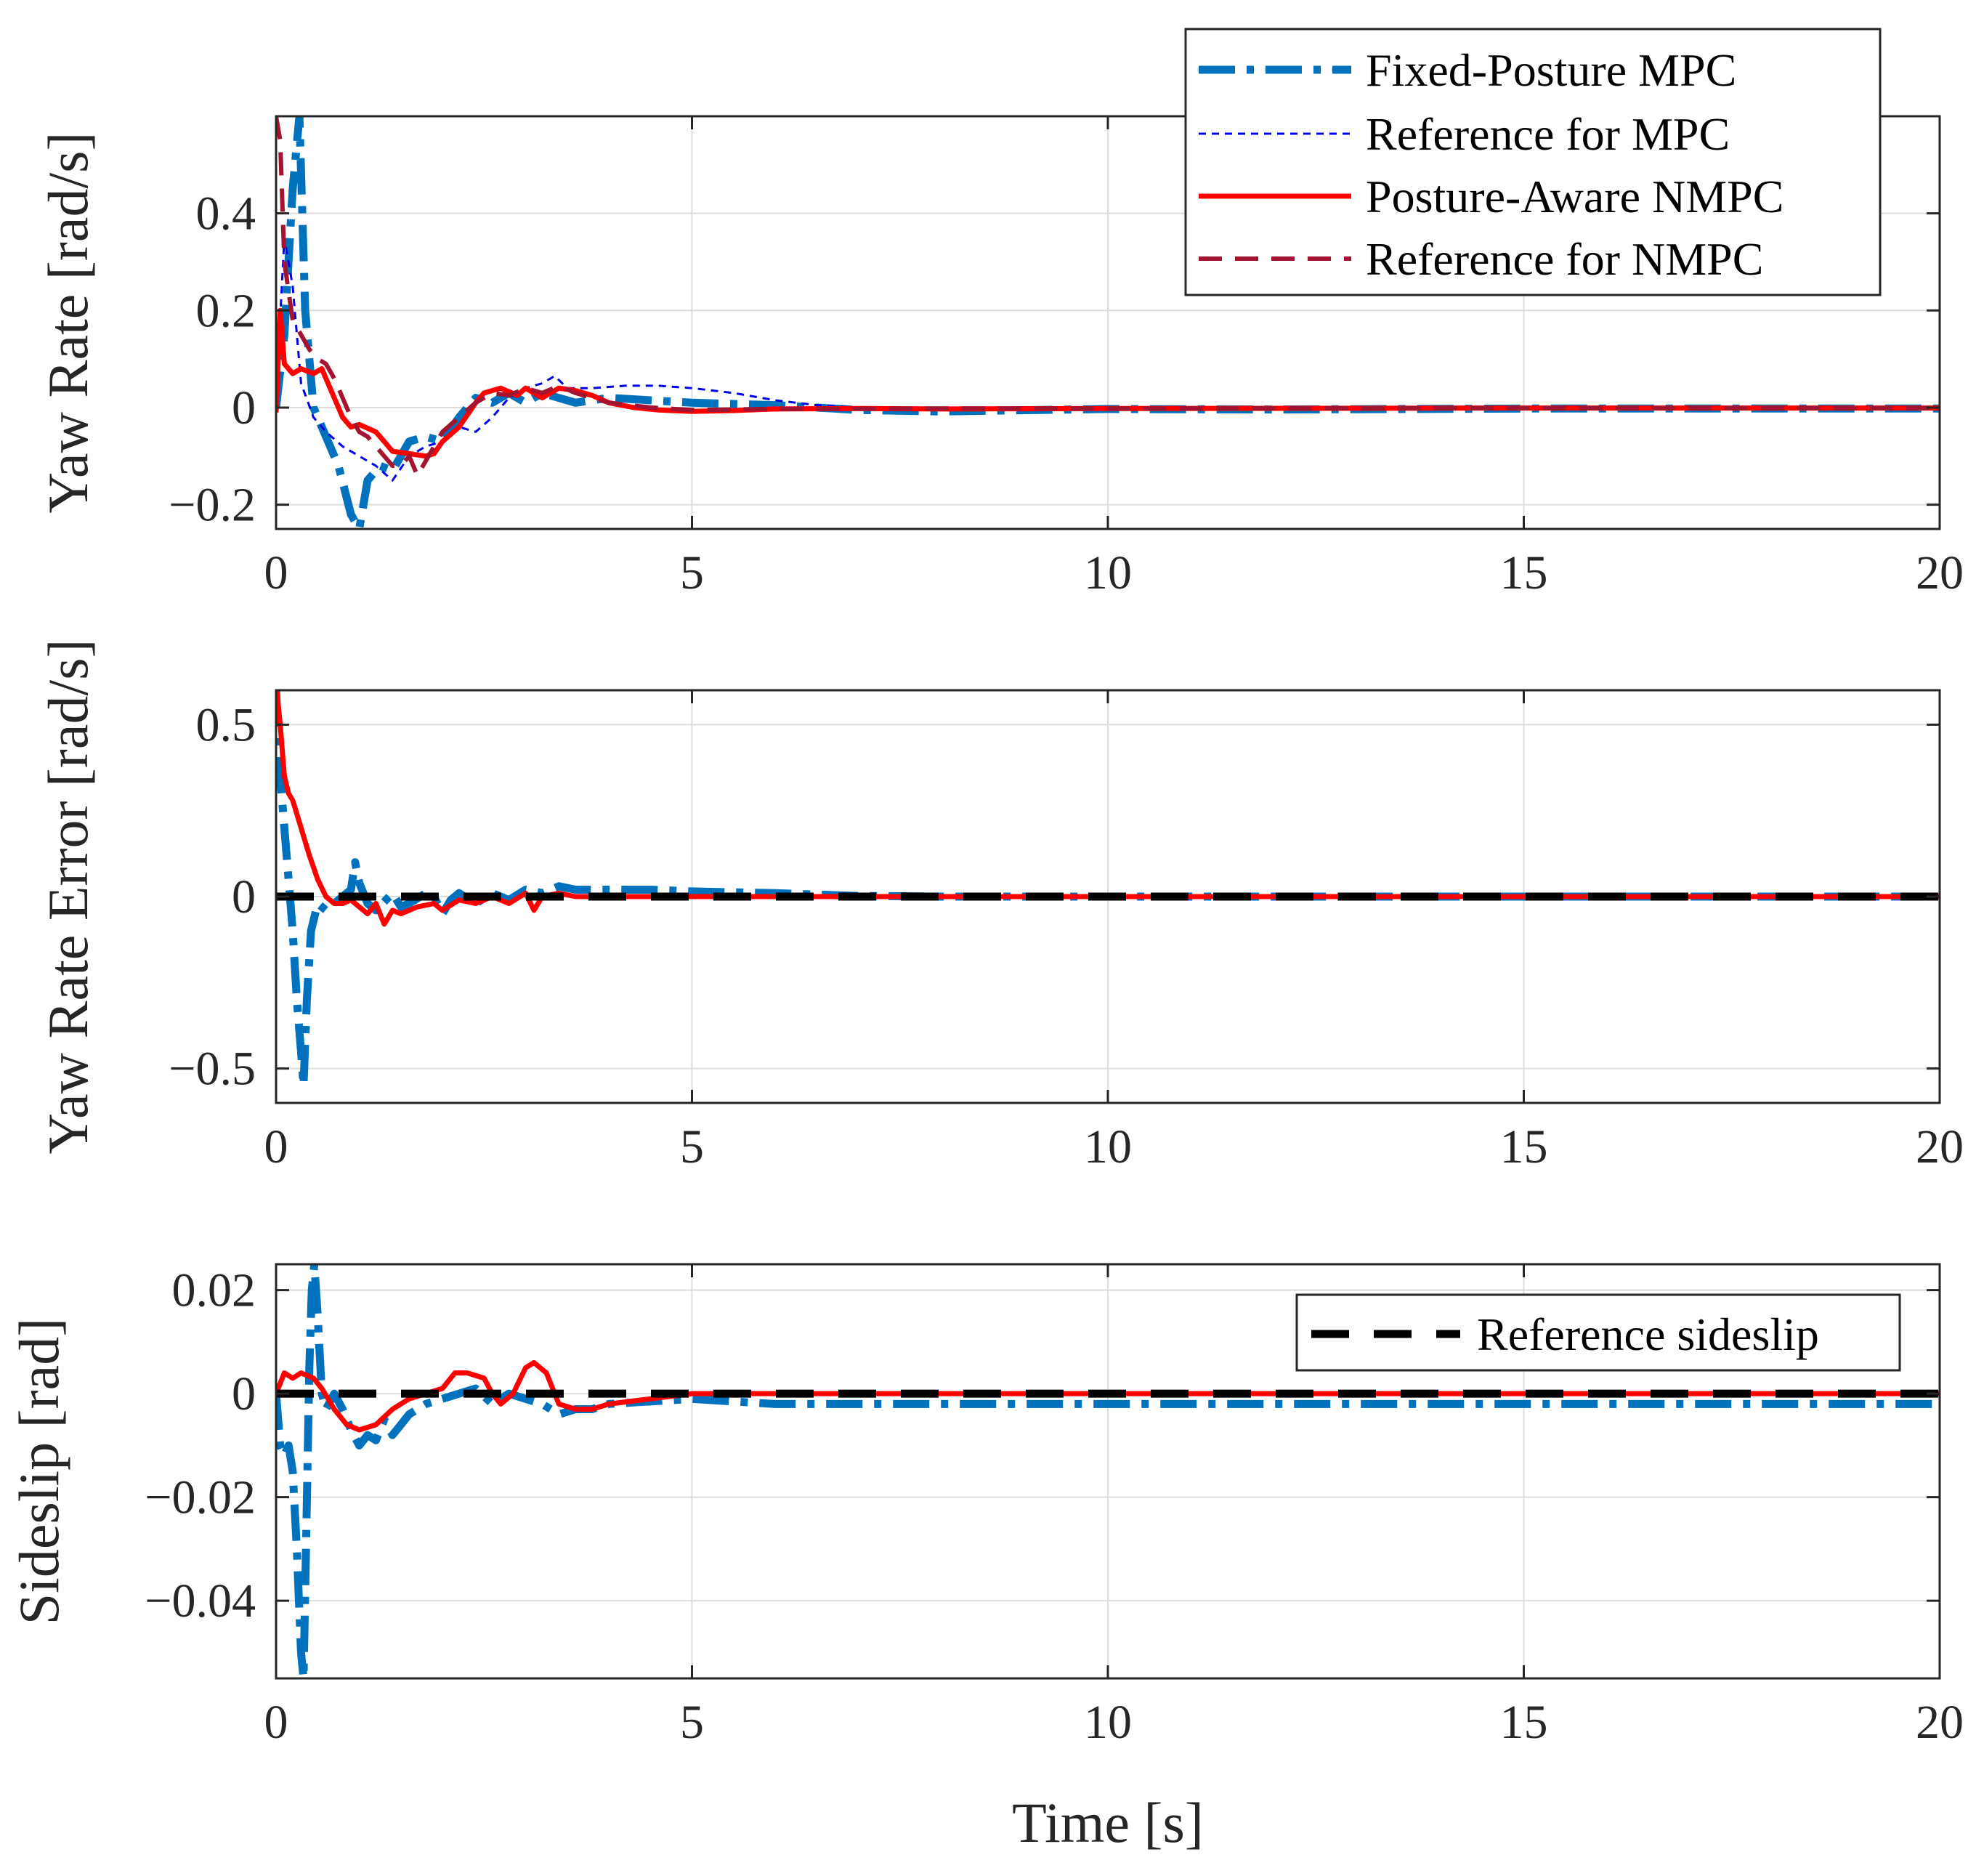  Describe the element at coordinates (1940, 572) in the screenshot. I see `yaw-rate-xtick-label: 20` at that location.